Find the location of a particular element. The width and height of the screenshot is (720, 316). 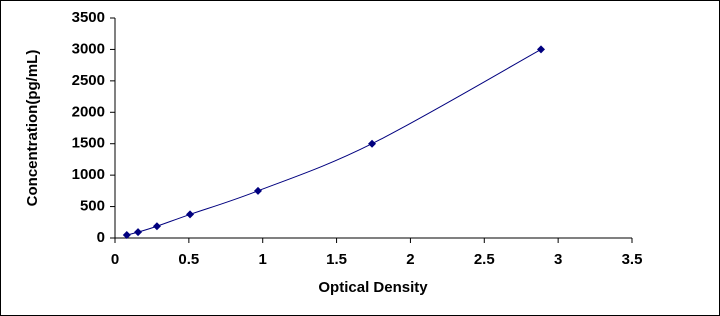

x-tick-label: 3.5 is located at coordinates (632, 259).